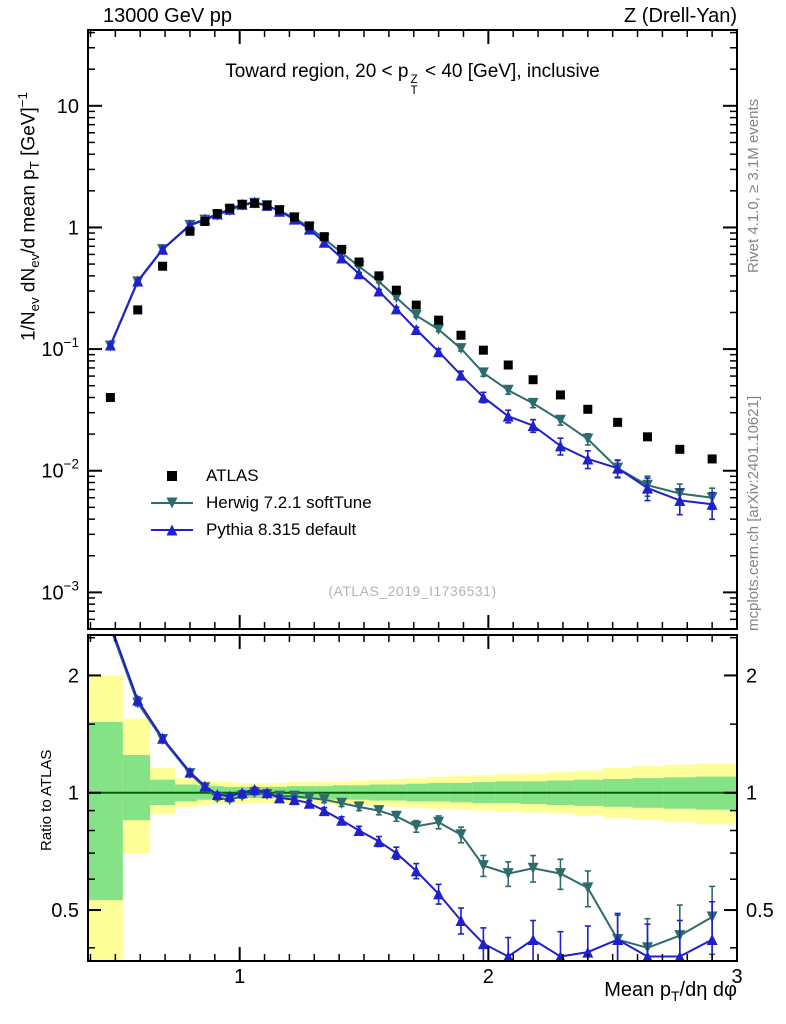  Describe the element at coordinates (261, 475) in the screenshot. I see `legend-item-atlas: ATLAS` at that location.